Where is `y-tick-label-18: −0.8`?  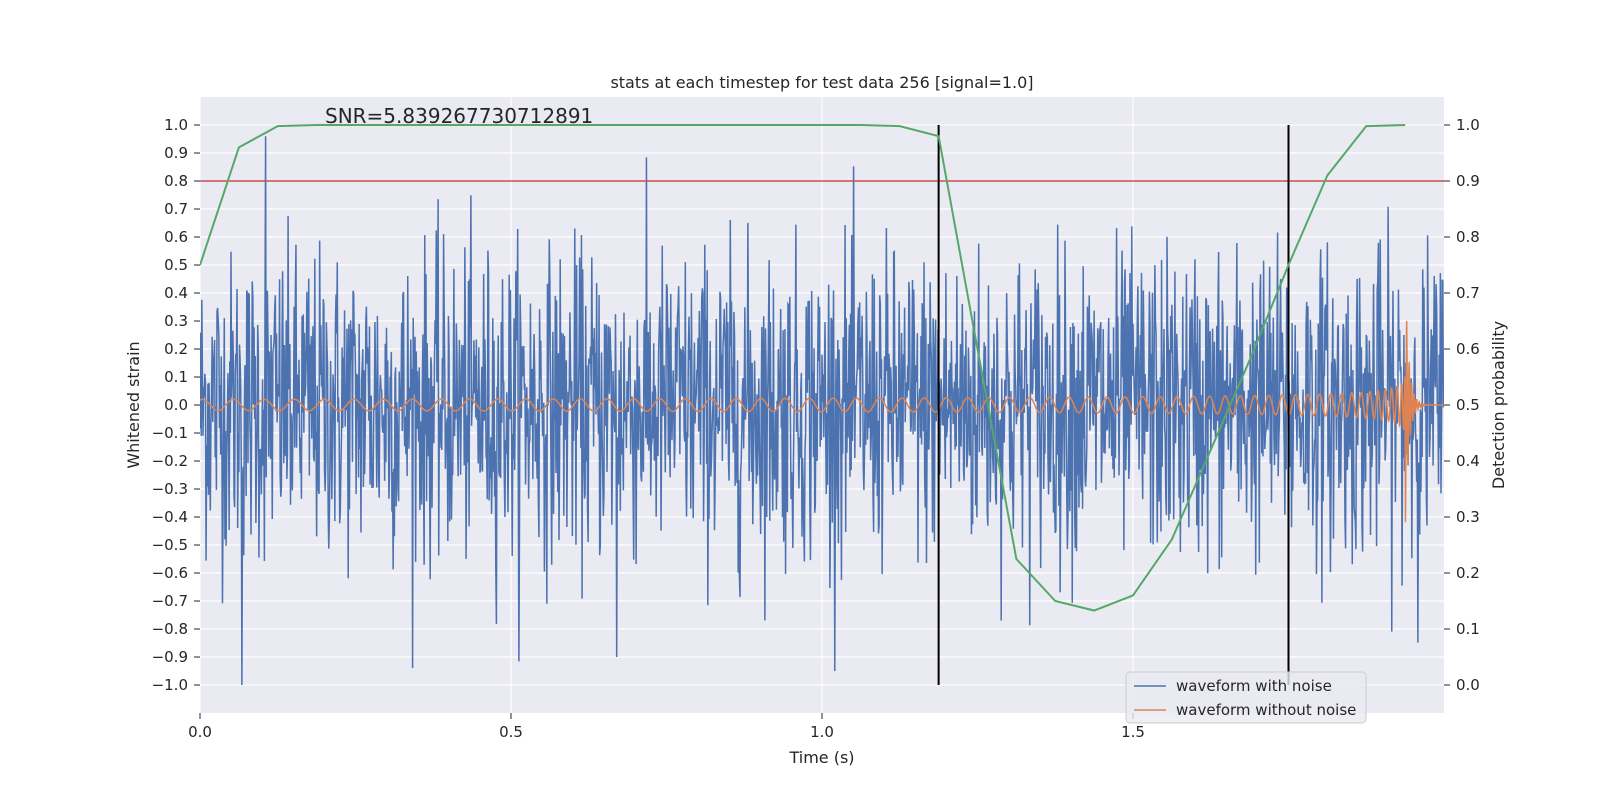
y-tick-label-18: −0.8 is located at coordinates (170, 629).